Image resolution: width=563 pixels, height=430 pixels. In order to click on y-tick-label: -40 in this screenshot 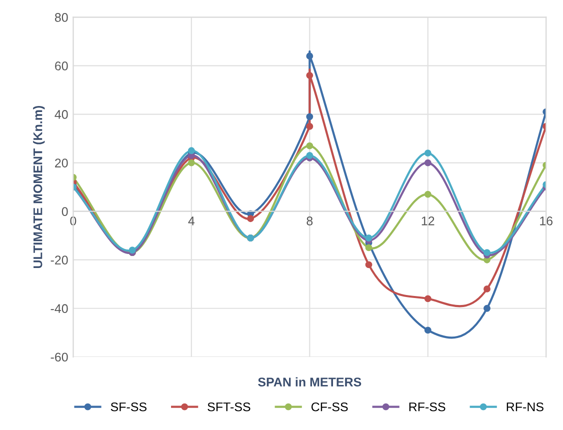, I will do `click(59, 309)`.